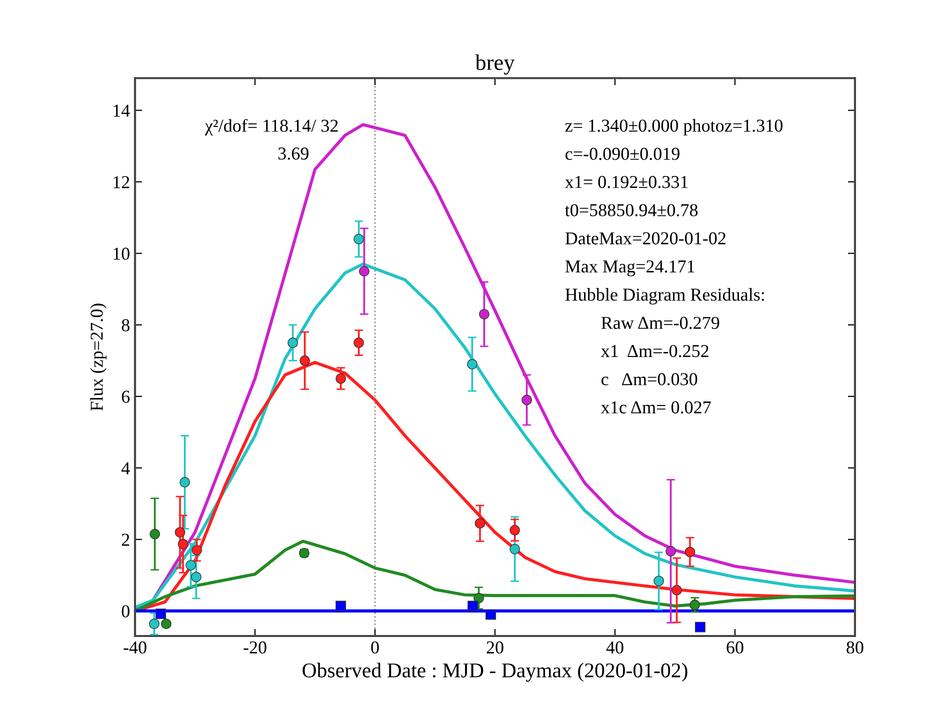 The image size is (935, 704). What do you see at coordinates (293, 154) in the screenshot?
I see `annotation: 3.69` at bounding box center [293, 154].